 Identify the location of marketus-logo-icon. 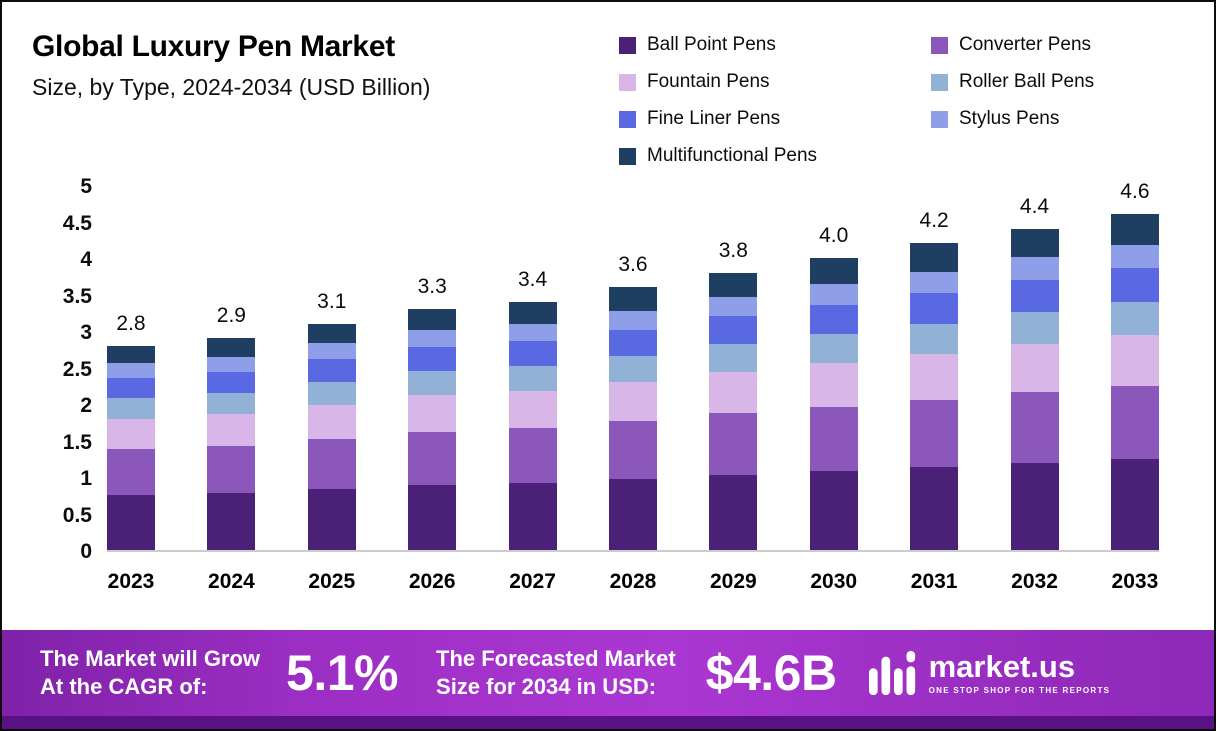
(891, 673).